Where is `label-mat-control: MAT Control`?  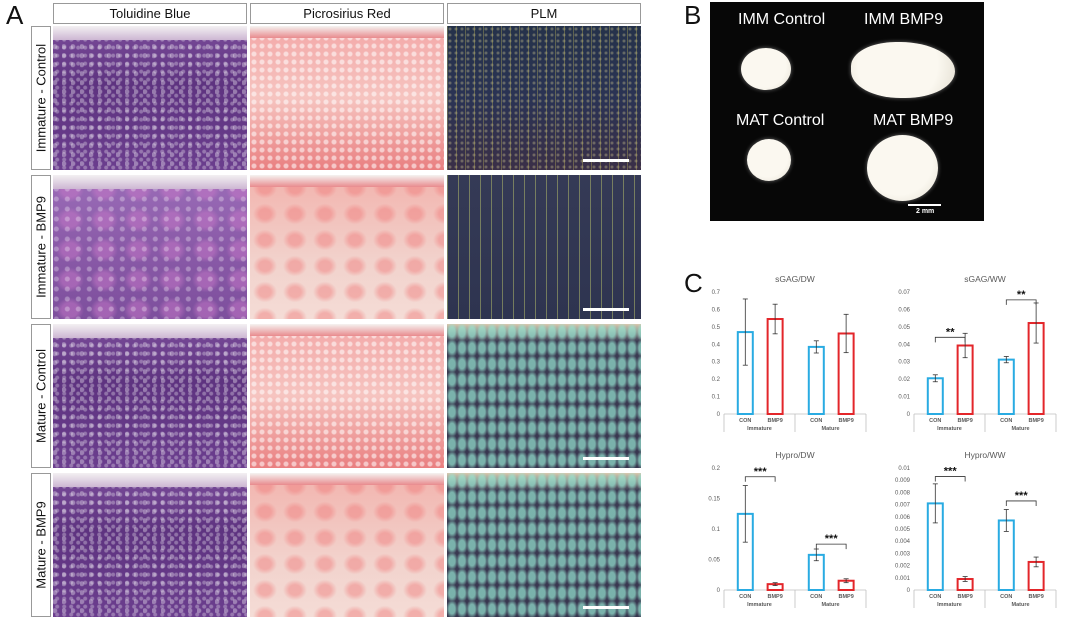 label-mat-control: MAT Control is located at coordinates (780, 120).